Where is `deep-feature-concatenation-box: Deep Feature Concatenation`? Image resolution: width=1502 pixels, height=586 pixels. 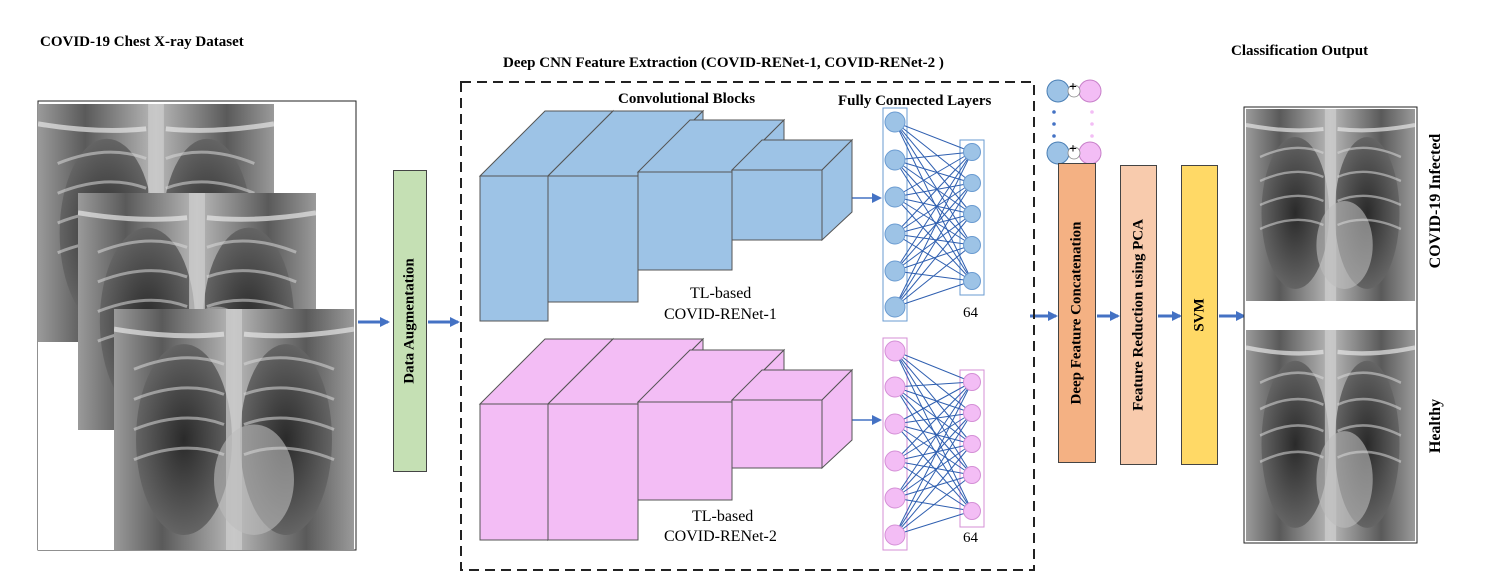
deep-feature-concatenation-box: Deep Feature Concatenation is located at coordinates (1077, 313).